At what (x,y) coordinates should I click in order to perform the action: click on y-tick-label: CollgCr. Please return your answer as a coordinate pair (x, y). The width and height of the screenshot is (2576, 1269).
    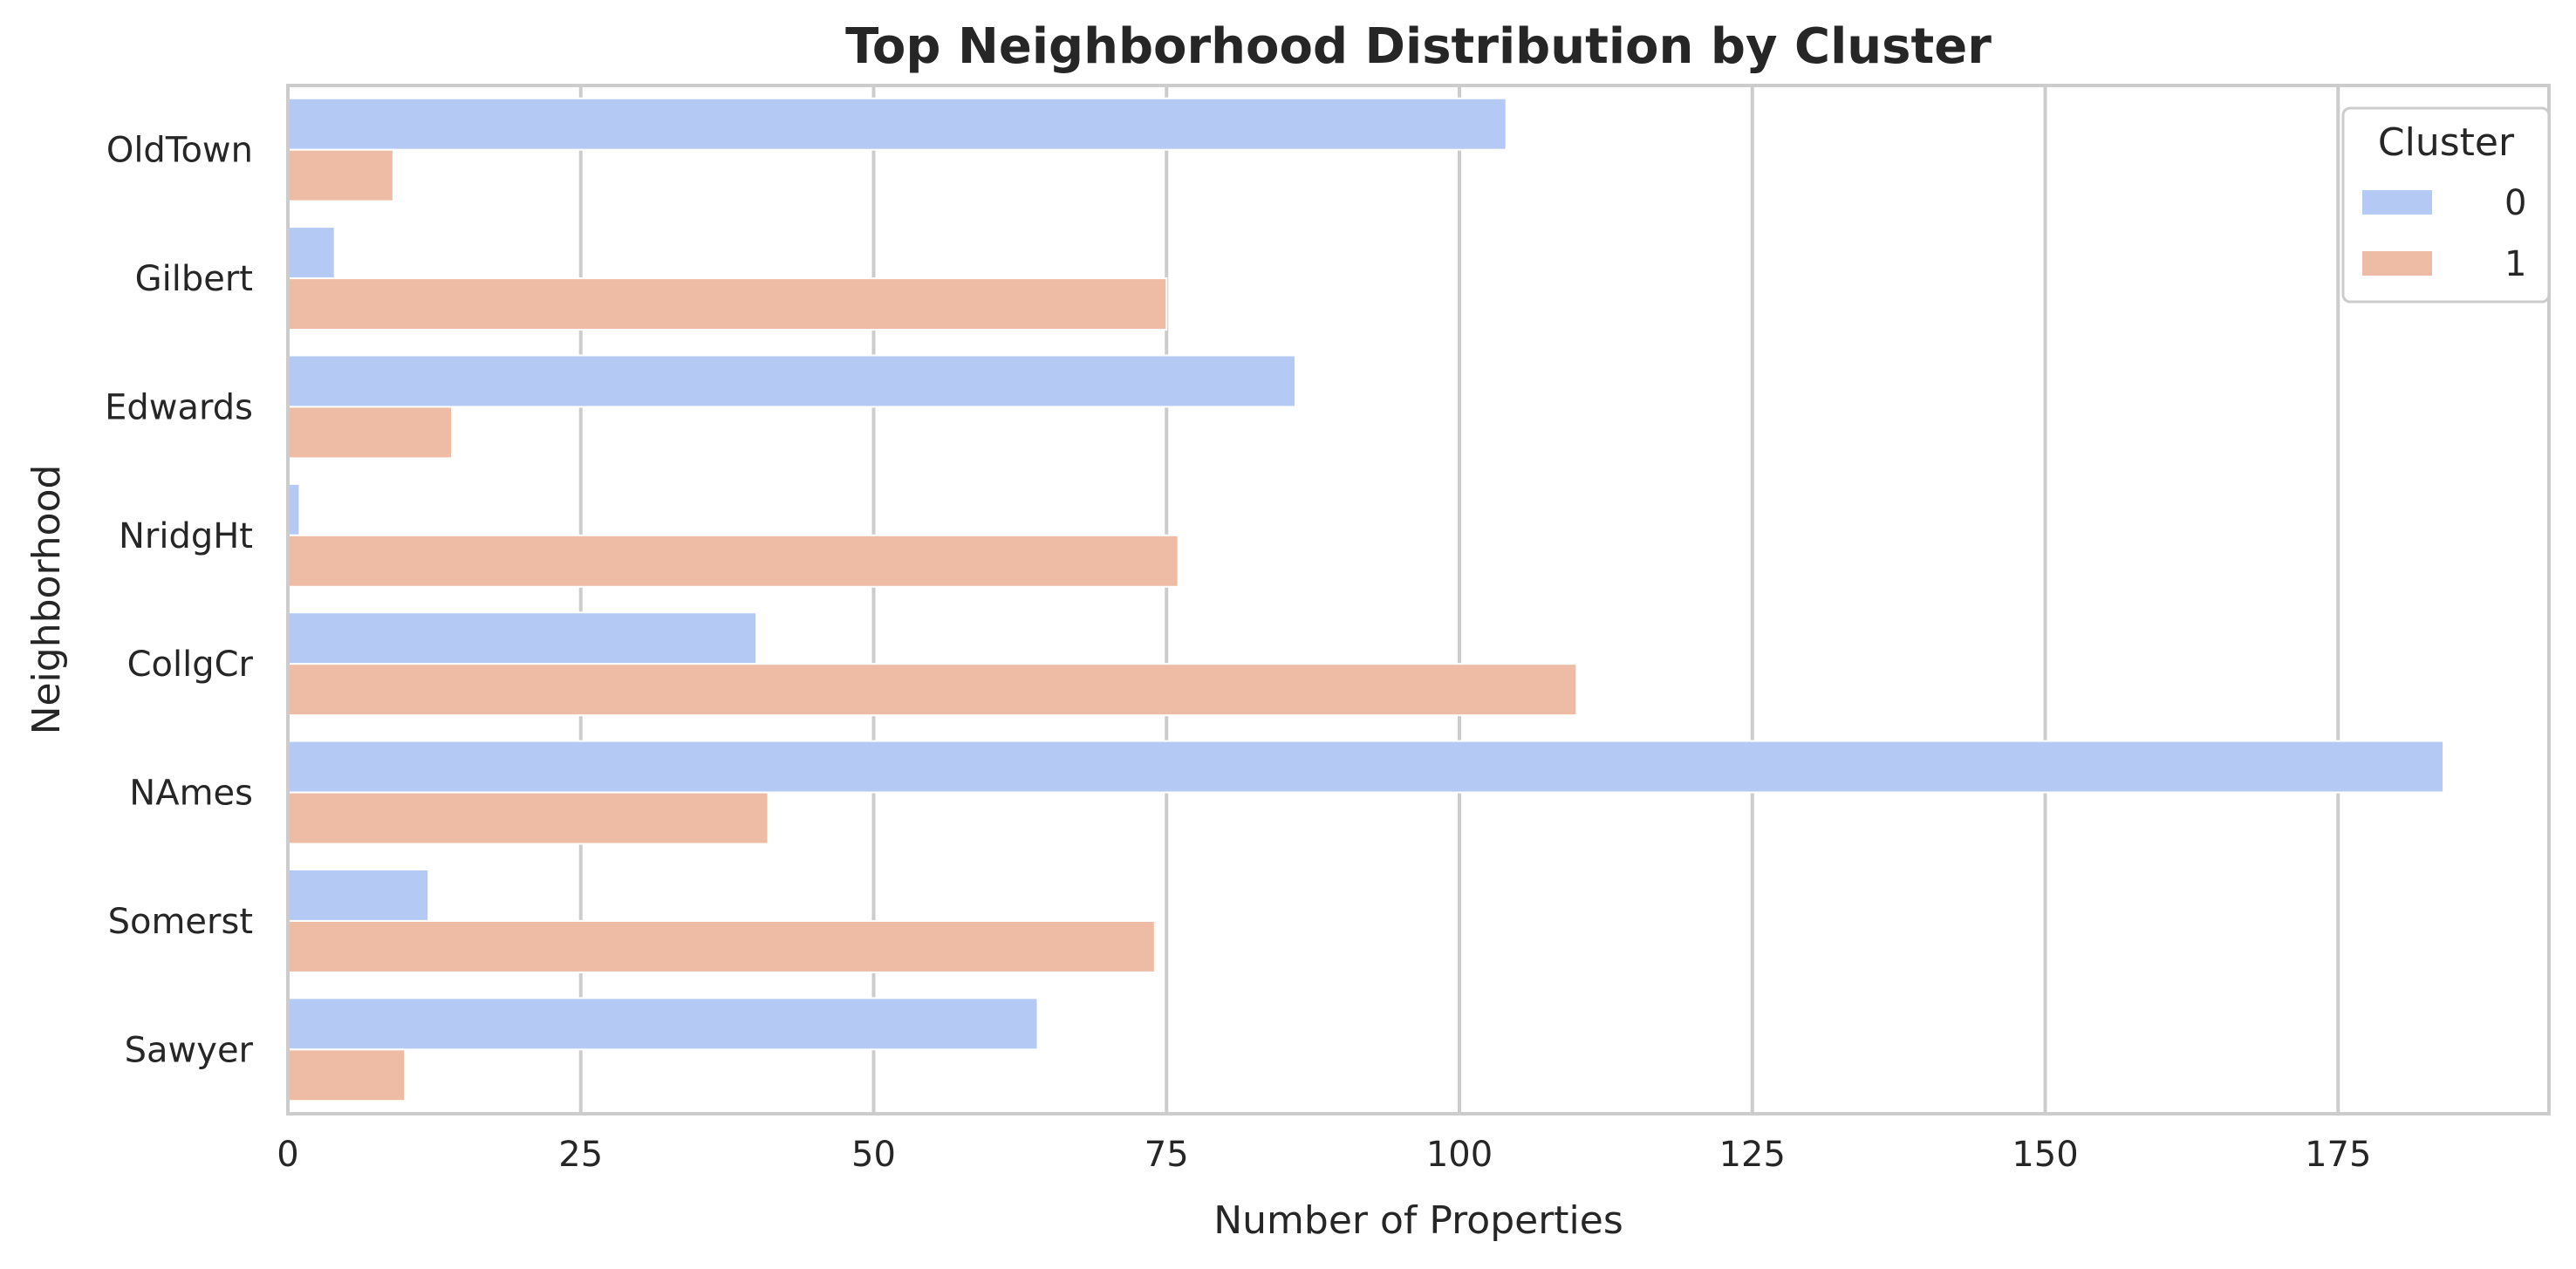
    Looking at the image, I should click on (190, 665).